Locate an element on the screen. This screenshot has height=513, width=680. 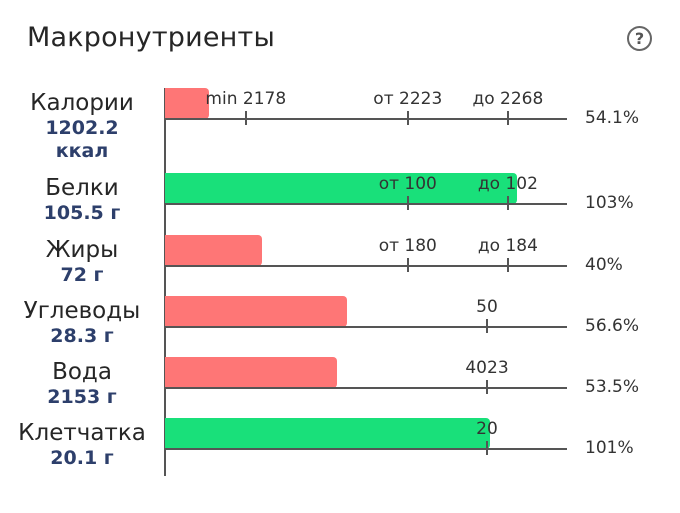
nutrient-amount: 2153 г is located at coordinates (82, 397).